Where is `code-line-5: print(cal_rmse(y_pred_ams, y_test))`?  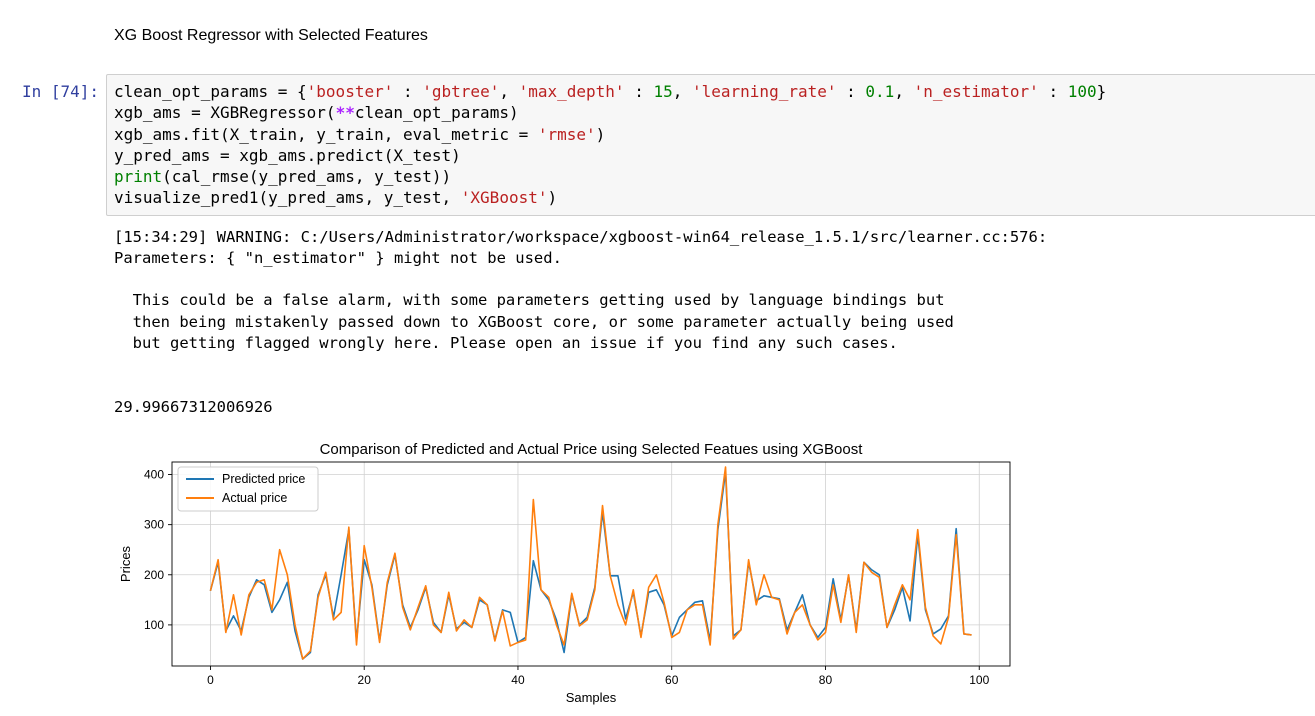 code-line-5: print(cal_rmse(y_pred_ams, y_test)) is located at coordinates (283, 177).